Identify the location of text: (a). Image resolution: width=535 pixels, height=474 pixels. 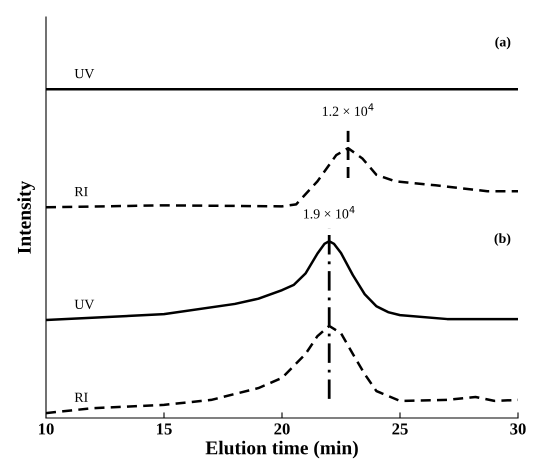
(502, 43).